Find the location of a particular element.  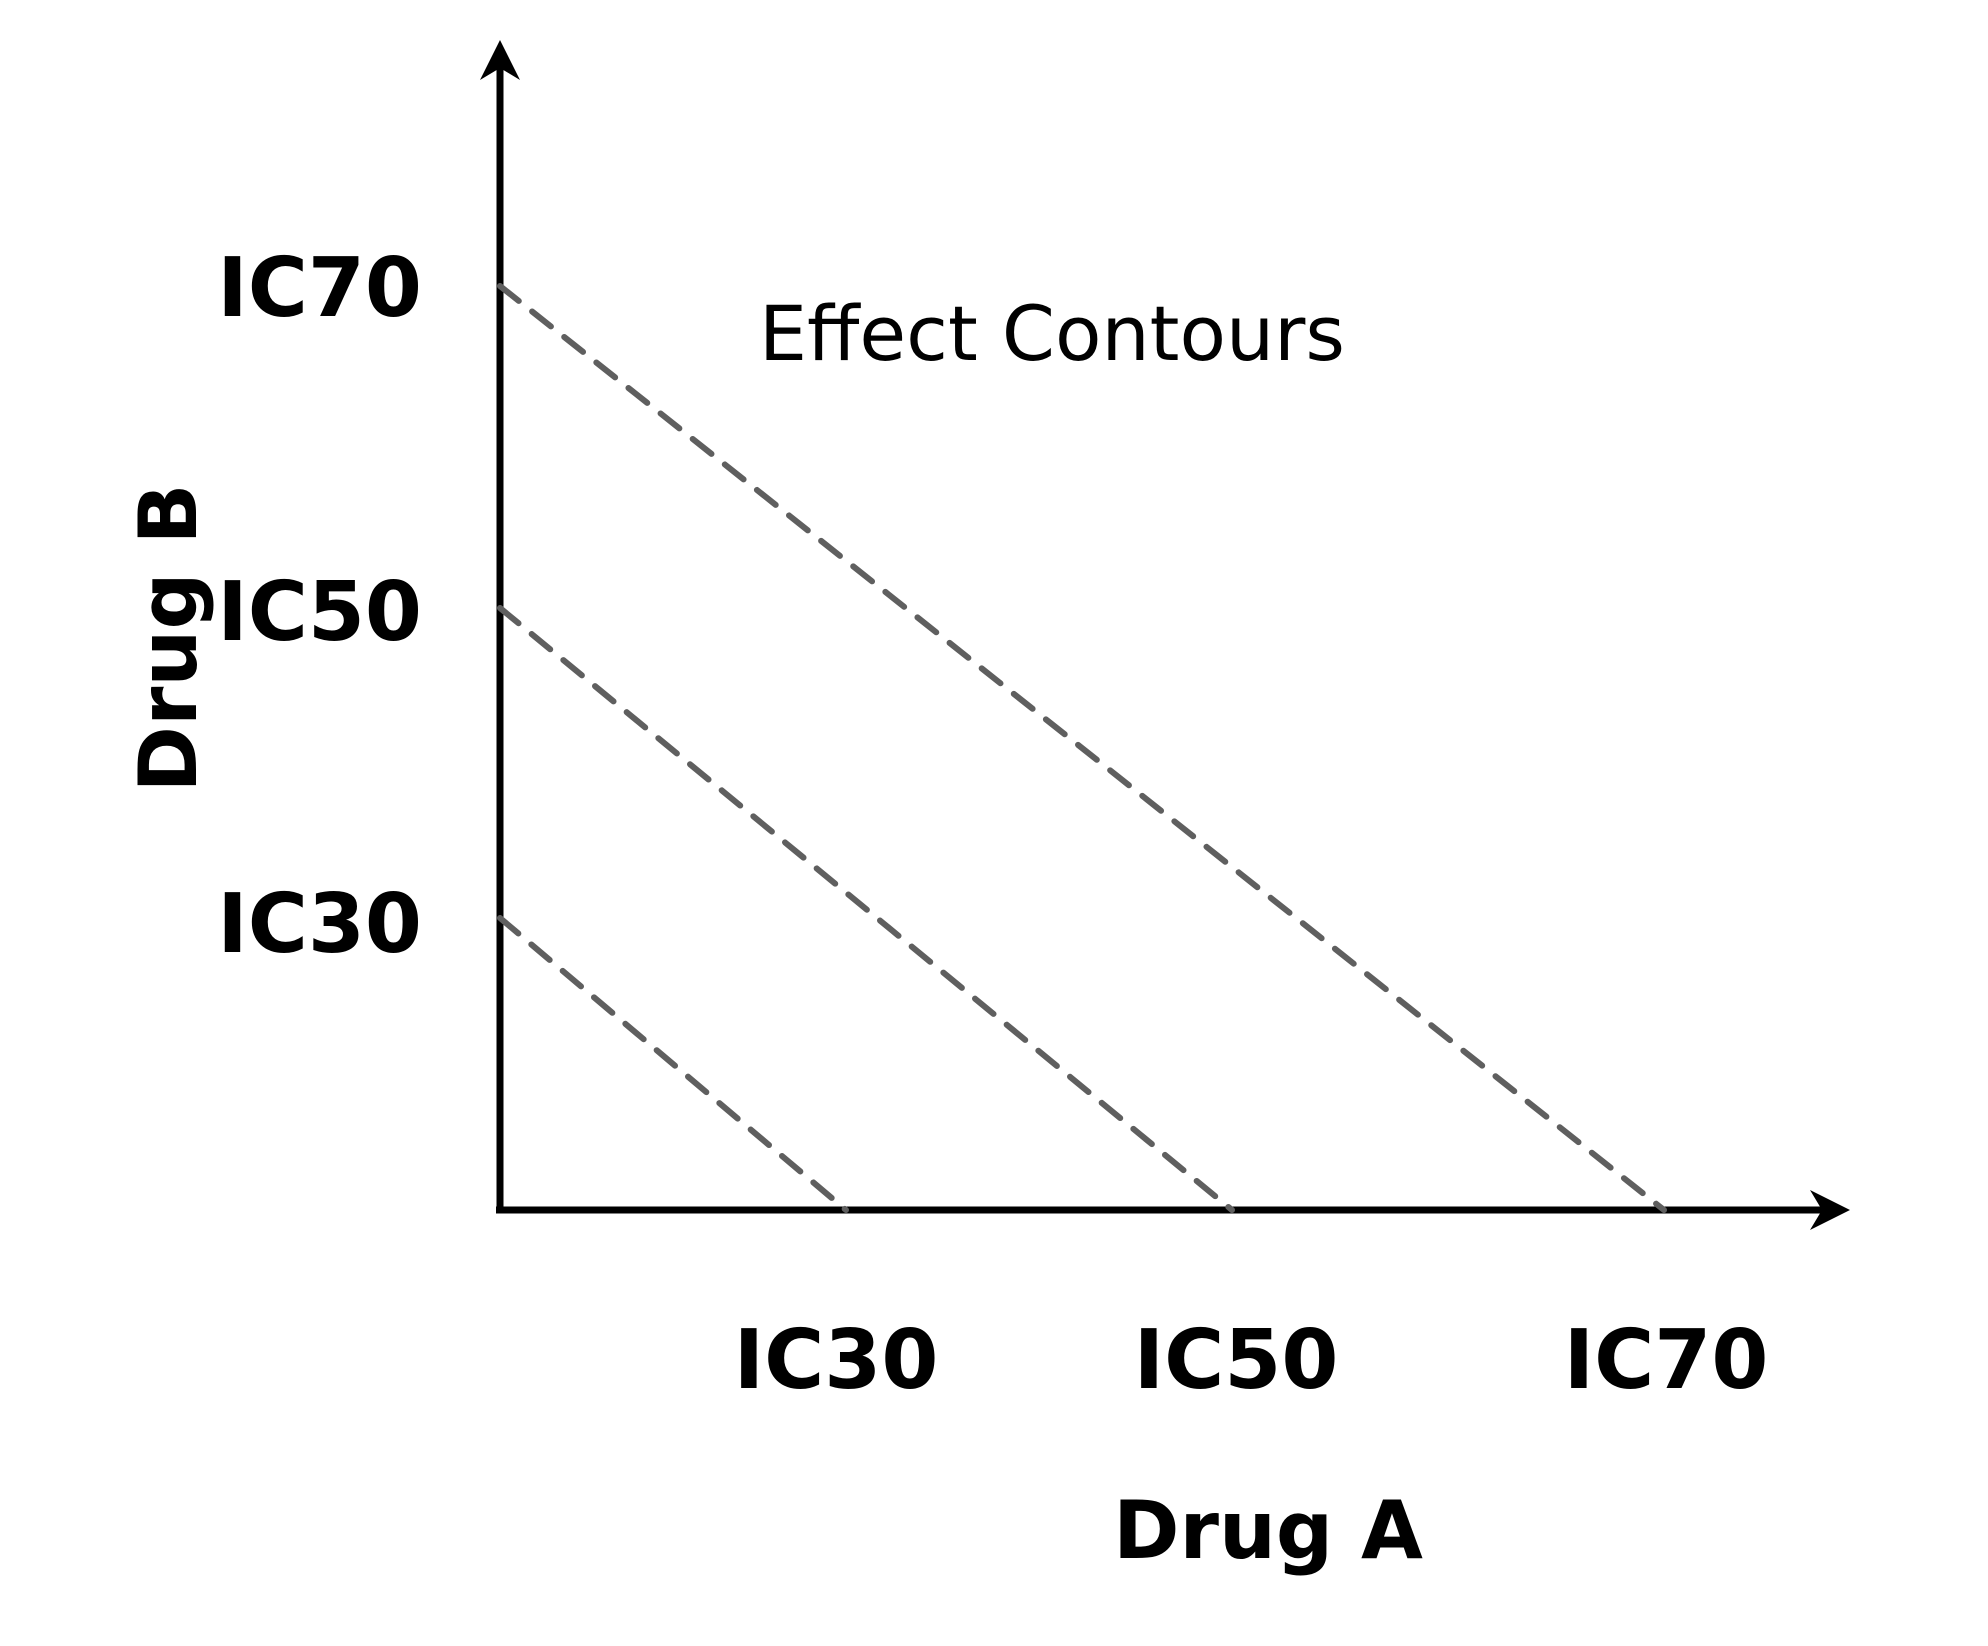

contour-line-ic30 is located at coordinates (673, 1064).